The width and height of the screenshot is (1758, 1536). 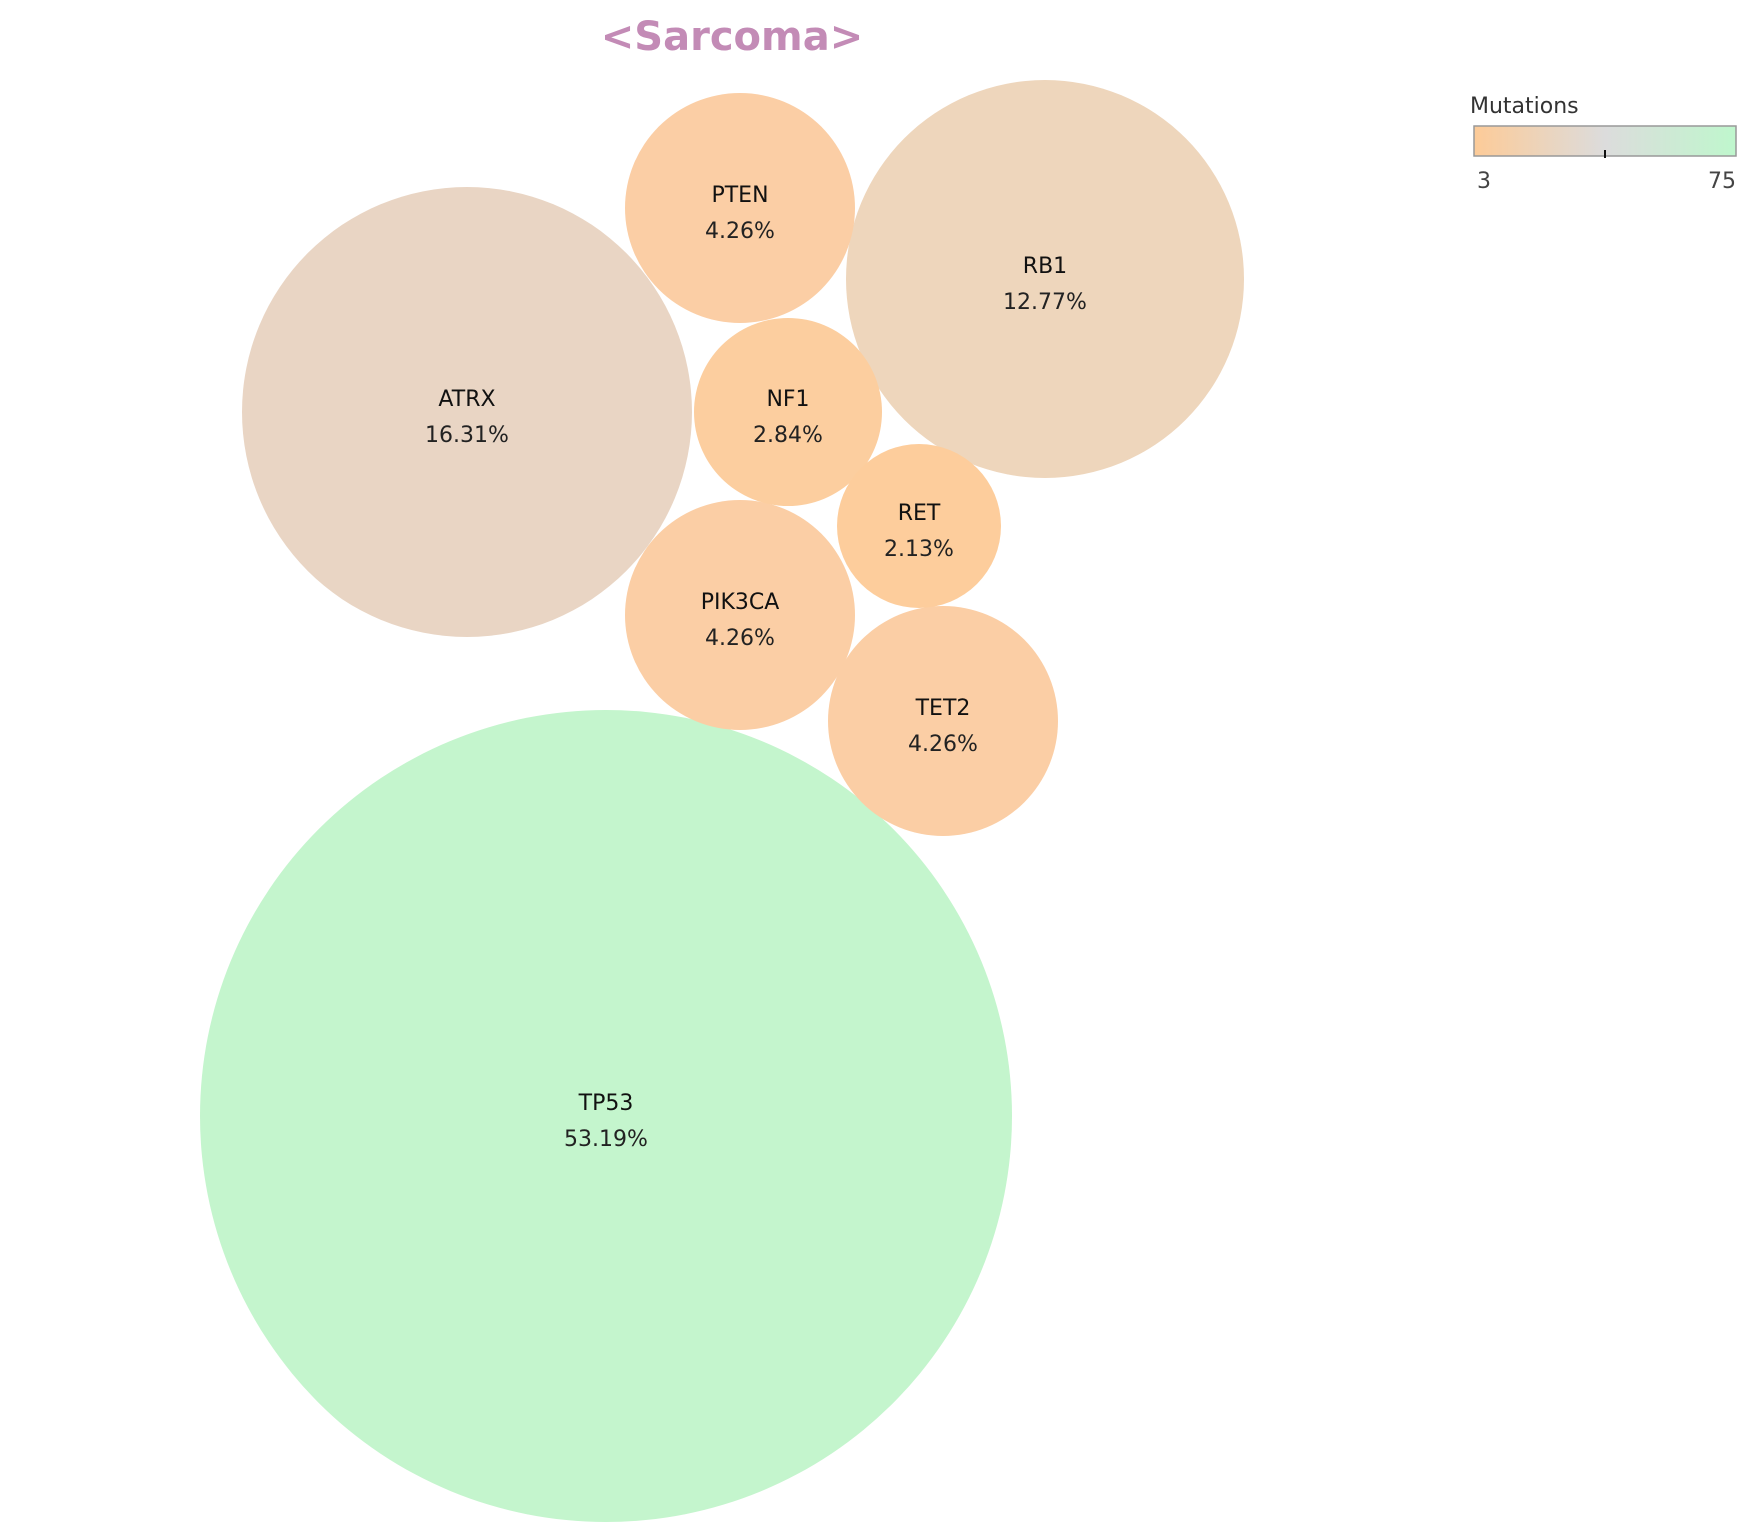 What do you see at coordinates (1524, 106) in the screenshot?
I see `colorbar-title: Mutations` at bounding box center [1524, 106].